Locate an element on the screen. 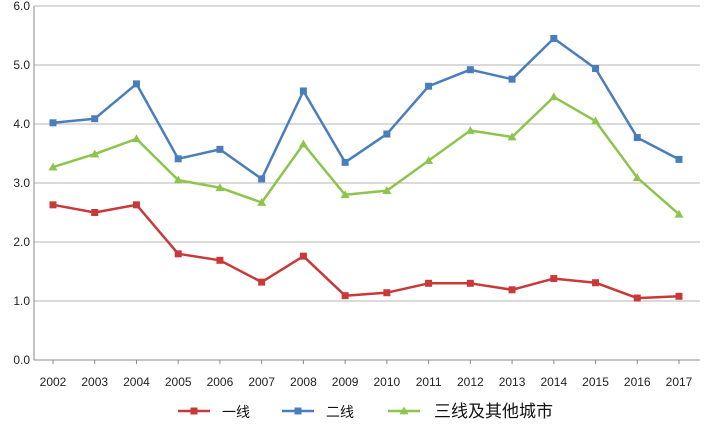 The width and height of the screenshot is (714, 430). y-tick-label: 2.0 is located at coordinates (21, 242).